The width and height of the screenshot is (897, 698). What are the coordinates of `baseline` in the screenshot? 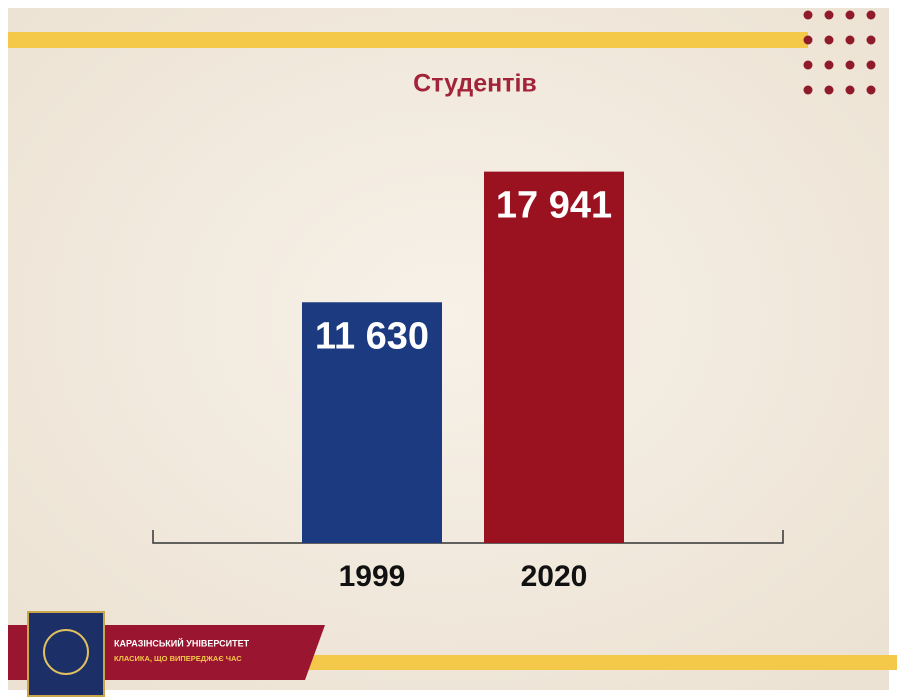 It's located at (468, 537).